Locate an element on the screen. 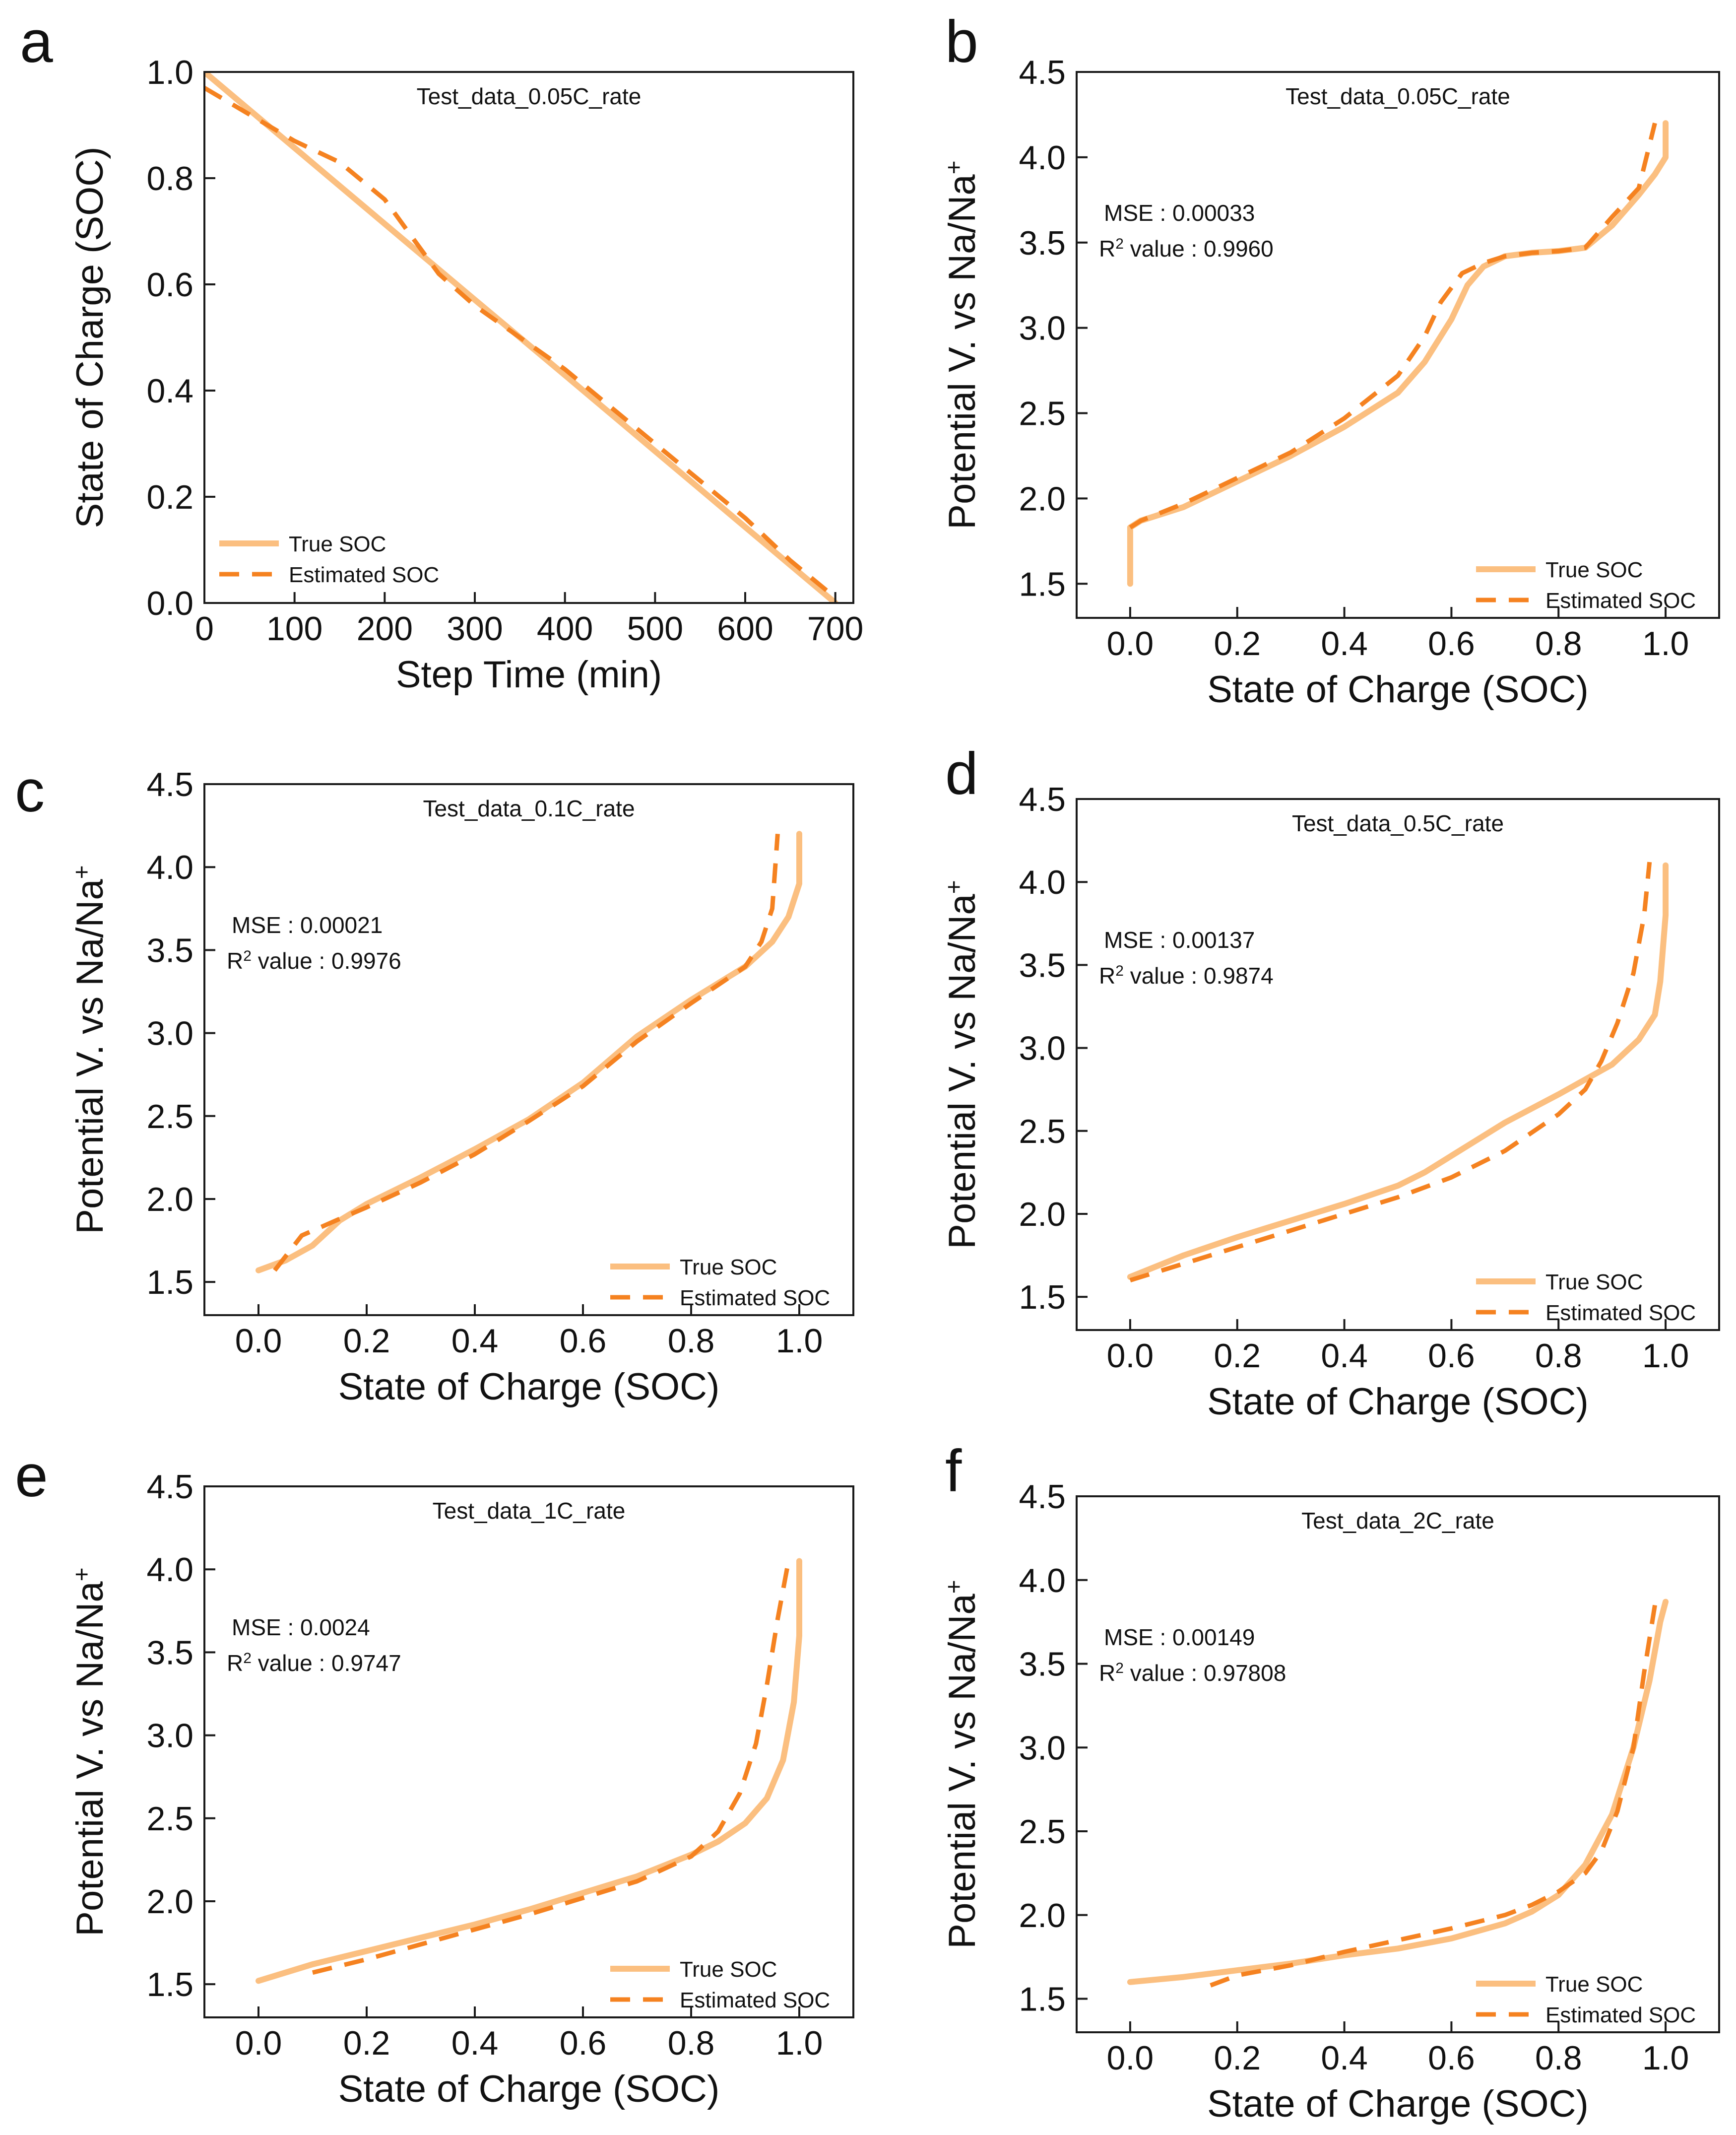  y-tick-label: 0.2 is located at coordinates (169, 497).